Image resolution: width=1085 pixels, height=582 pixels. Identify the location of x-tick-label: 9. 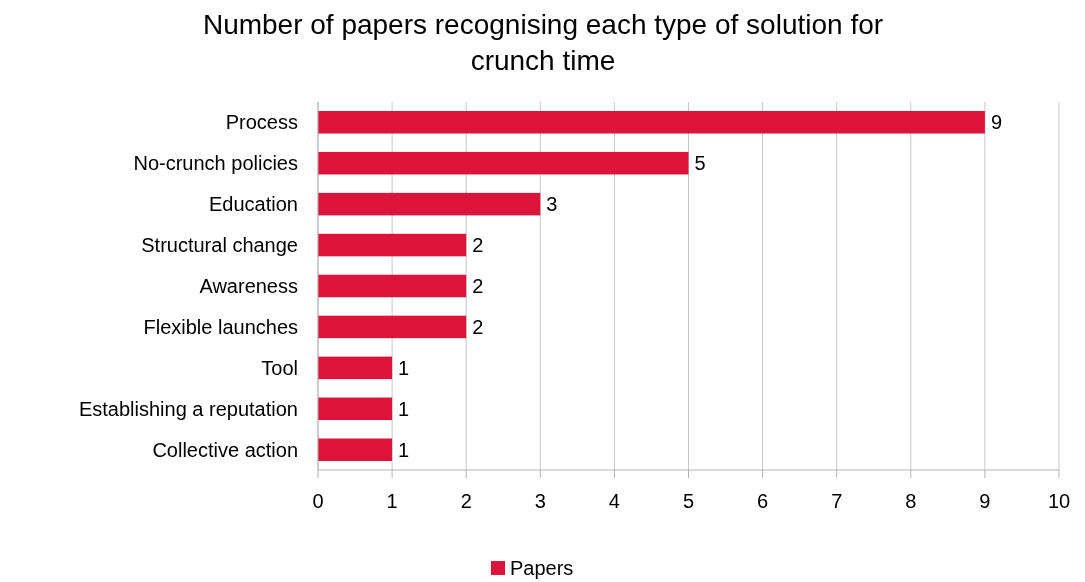
(985, 501).